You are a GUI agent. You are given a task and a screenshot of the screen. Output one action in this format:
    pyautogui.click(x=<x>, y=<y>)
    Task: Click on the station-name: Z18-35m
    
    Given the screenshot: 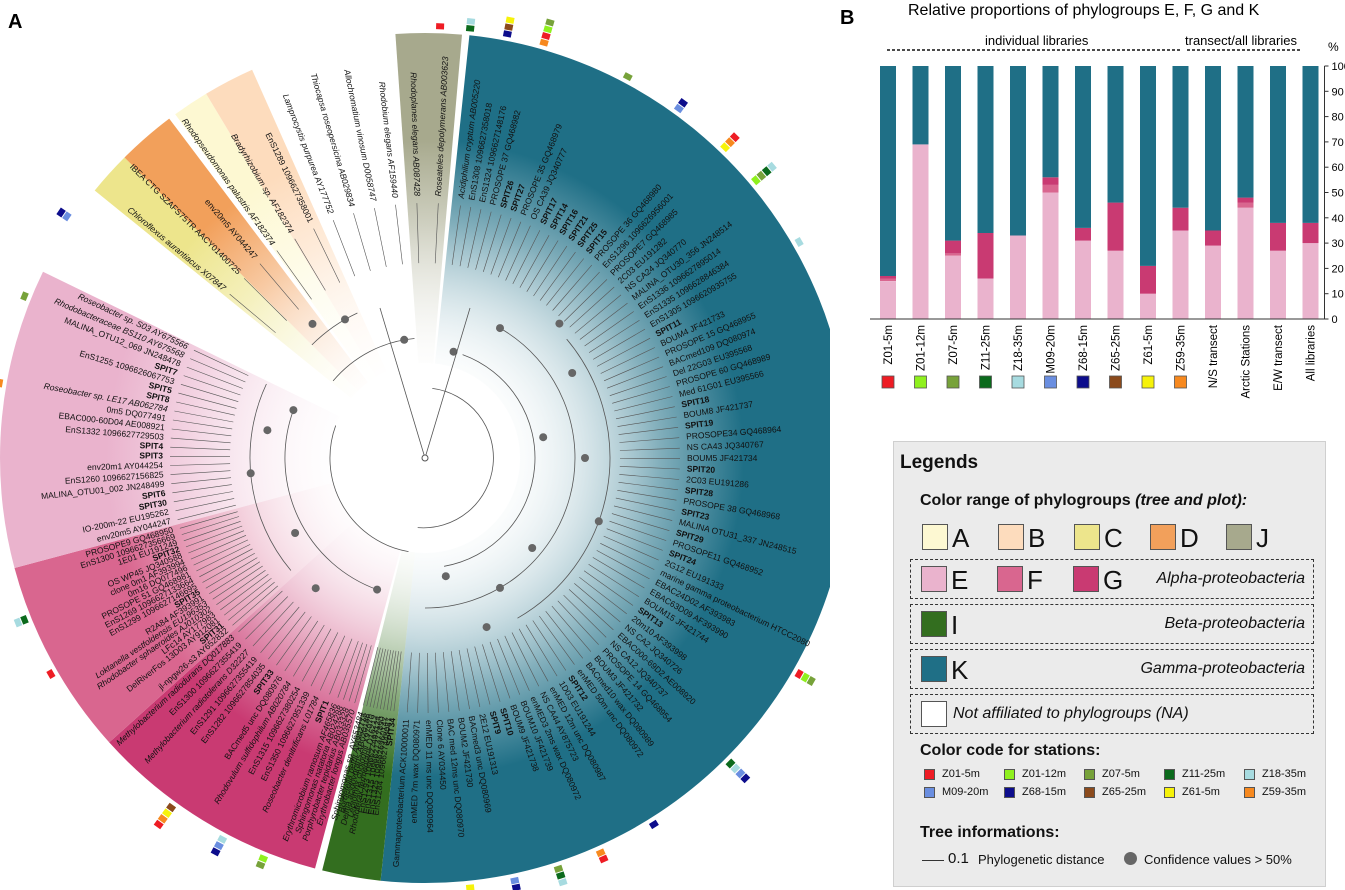 What is the action you would take?
    pyautogui.click(x=1284, y=774)
    